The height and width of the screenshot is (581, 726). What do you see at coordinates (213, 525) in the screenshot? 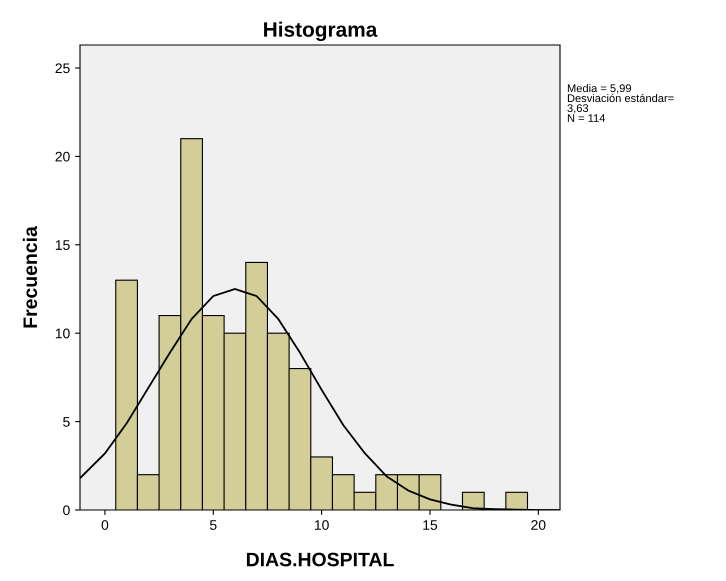
I see `x-tick-label: 5` at bounding box center [213, 525].